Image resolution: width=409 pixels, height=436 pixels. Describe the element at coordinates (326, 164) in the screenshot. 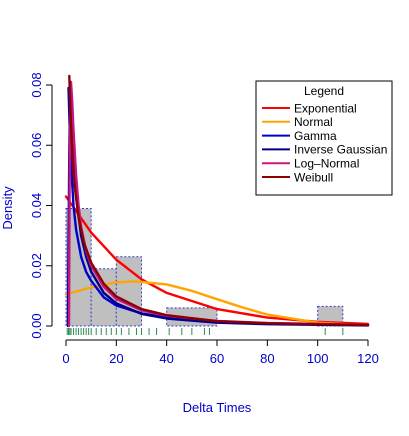

I see `legend-label: Log–Normal` at that location.